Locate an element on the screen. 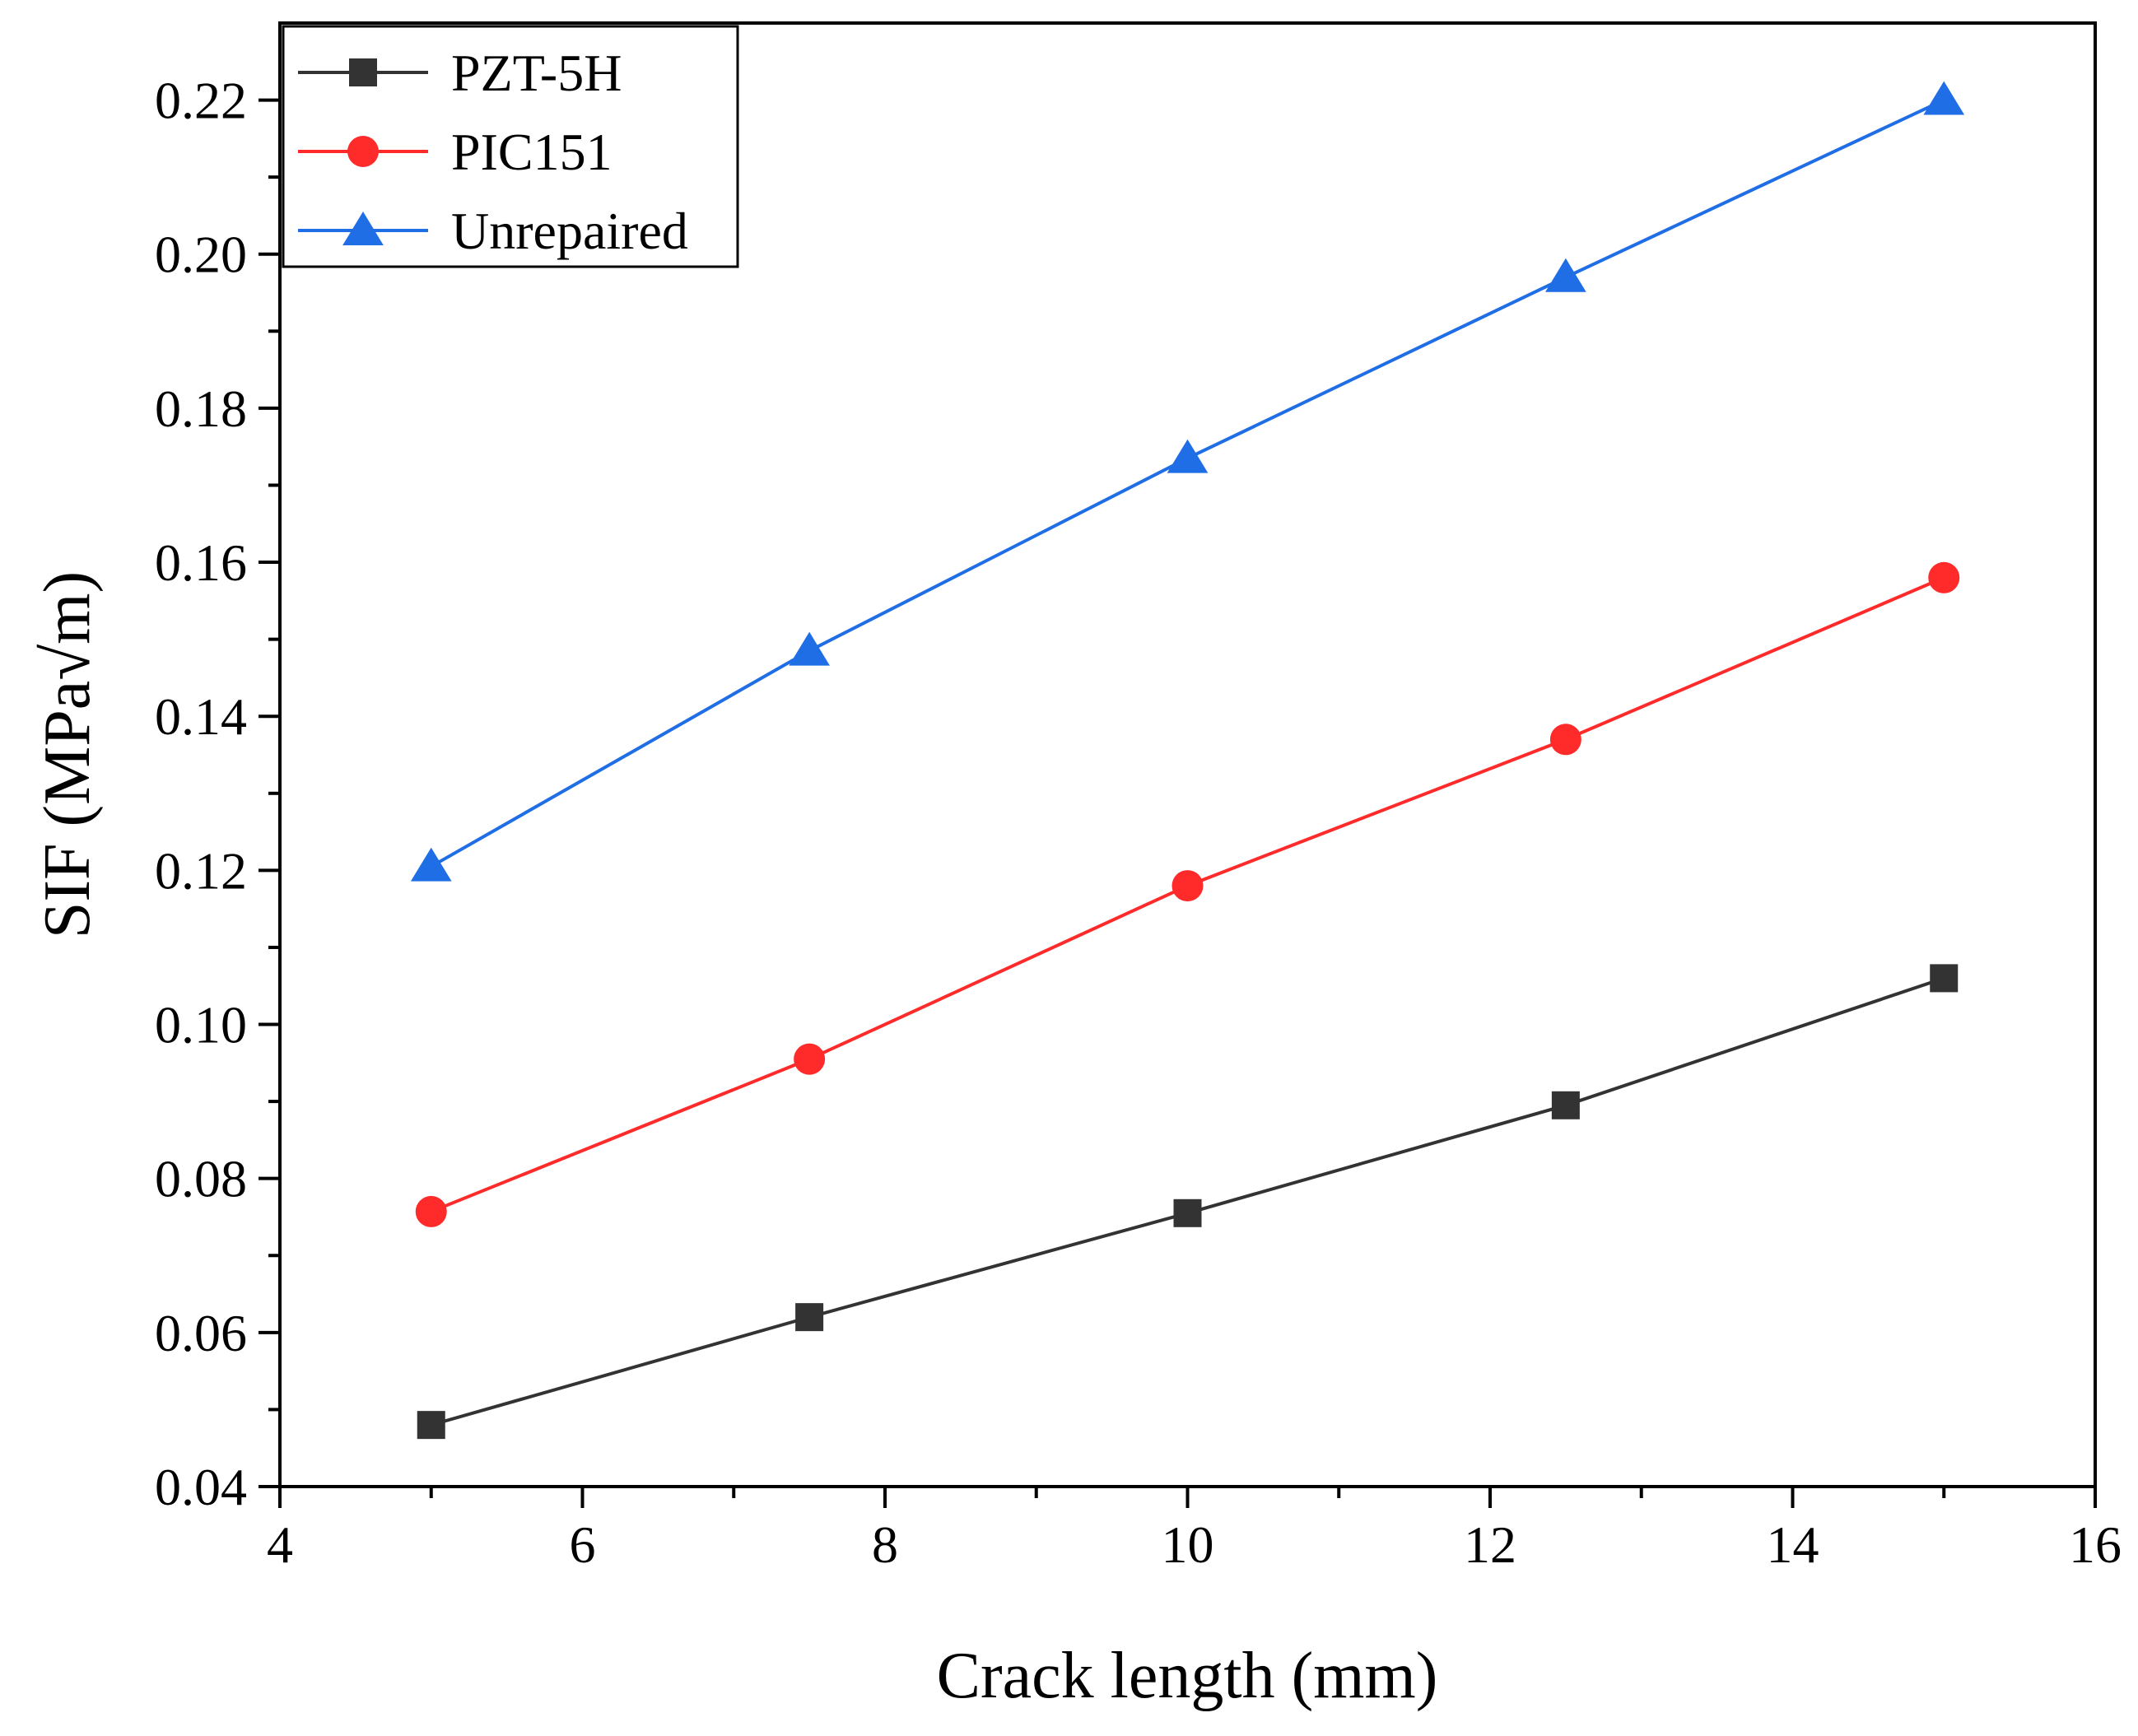 The image size is (2138, 1736). x-axis-title: Crack length (mm) is located at coordinates (1187, 1676).